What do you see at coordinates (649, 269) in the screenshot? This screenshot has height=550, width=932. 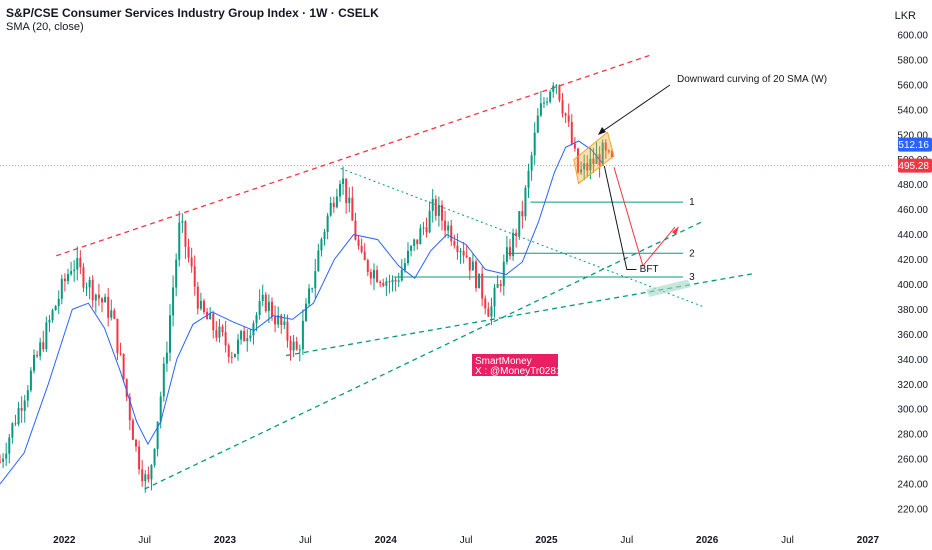 I see `bft-label: BFT` at bounding box center [649, 269].